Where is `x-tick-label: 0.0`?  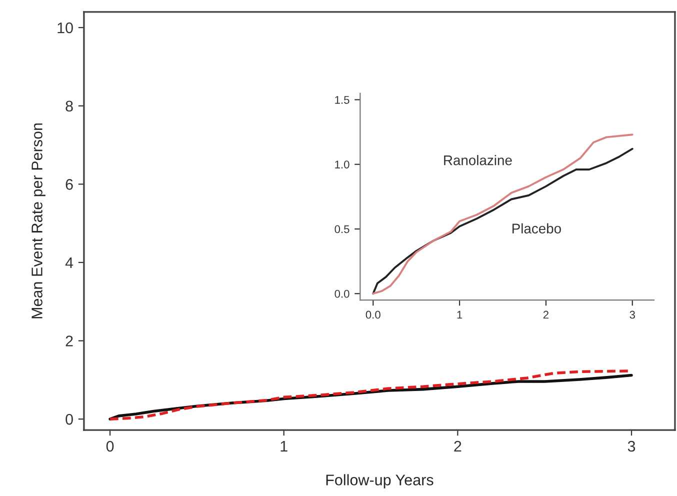
x-tick-label: 0.0 is located at coordinates (373, 314).